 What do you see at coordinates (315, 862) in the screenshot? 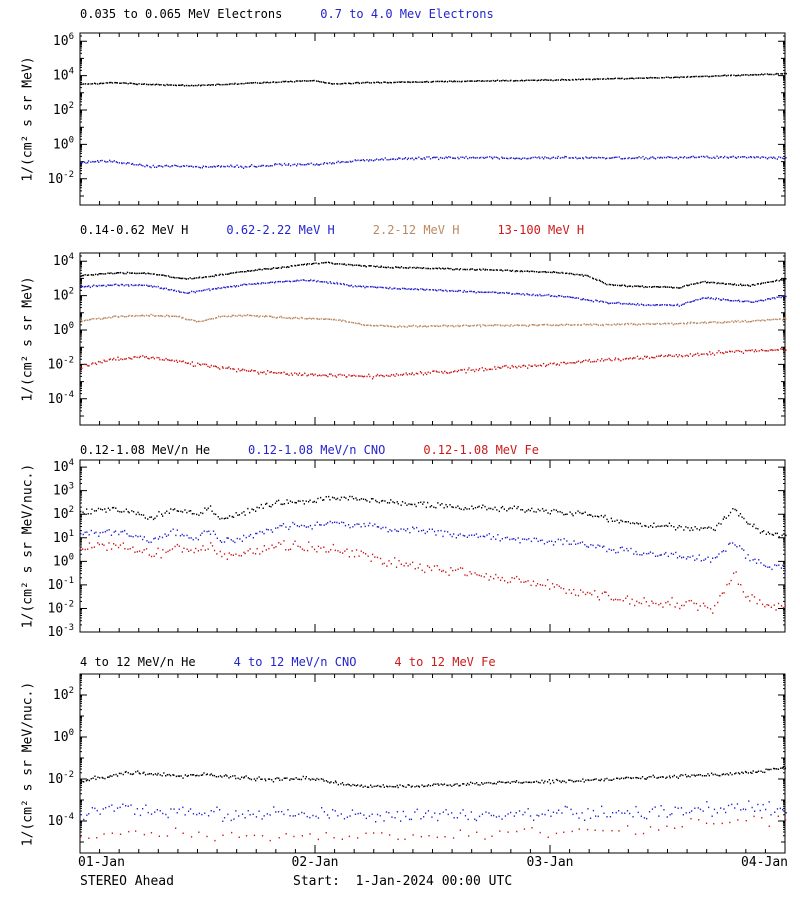
I see `x-tick-label: 02-Jan` at bounding box center [315, 862].